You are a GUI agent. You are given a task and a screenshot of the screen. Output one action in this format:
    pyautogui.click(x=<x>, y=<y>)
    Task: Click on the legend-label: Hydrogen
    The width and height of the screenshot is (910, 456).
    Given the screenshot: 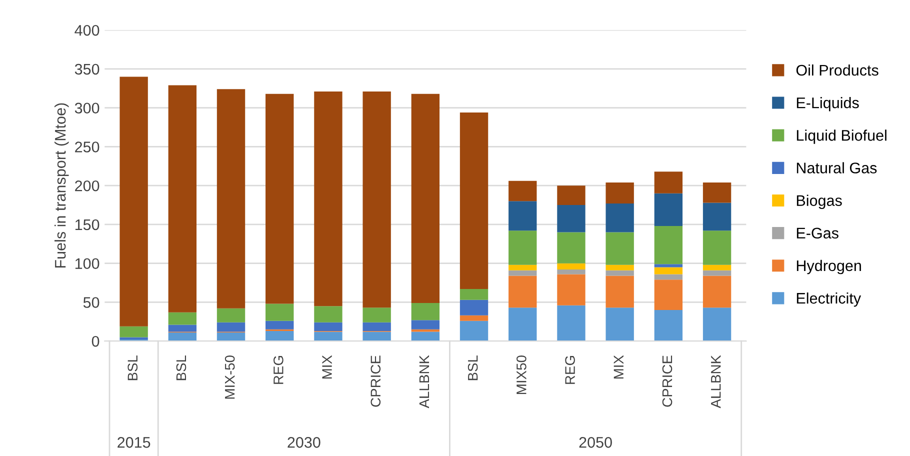 What is the action you would take?
    pyautogui.click(x=828, y=267)
    